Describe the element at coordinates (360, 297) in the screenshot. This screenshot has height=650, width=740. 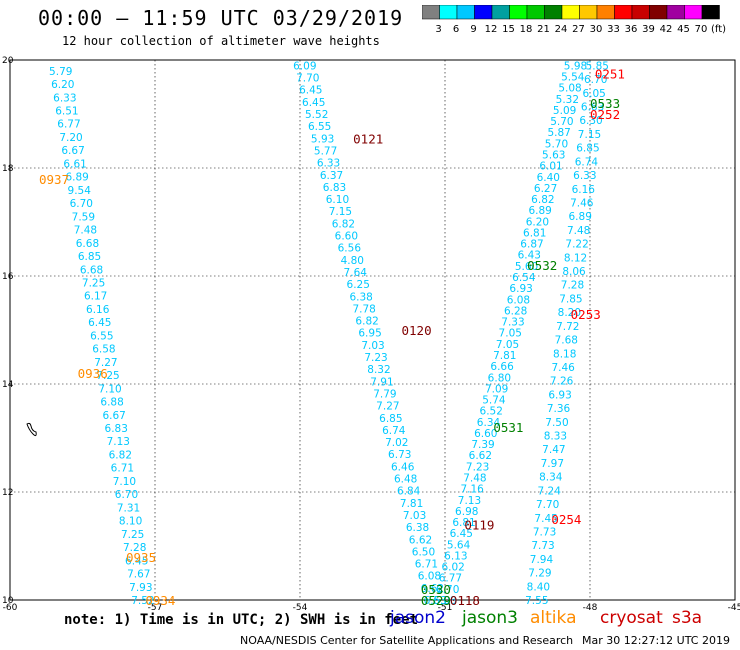
I see `wave-height-value: 6.38` at that location.